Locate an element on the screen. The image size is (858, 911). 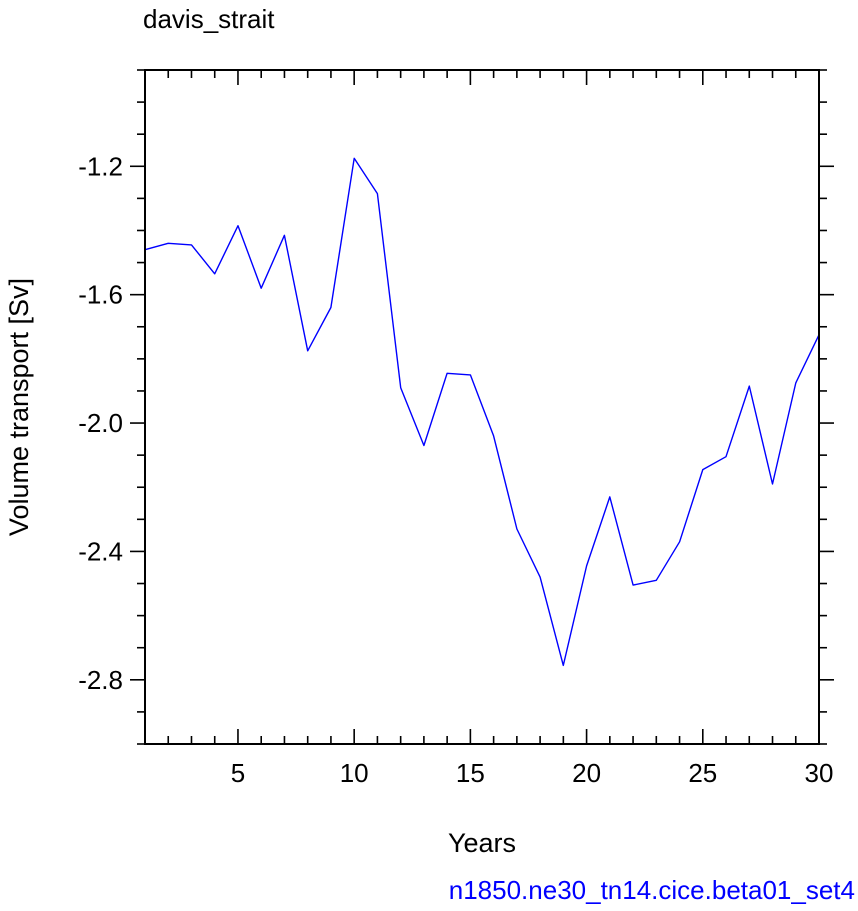
y-tick-label: -1.6 is located at coordinates (100, 295).